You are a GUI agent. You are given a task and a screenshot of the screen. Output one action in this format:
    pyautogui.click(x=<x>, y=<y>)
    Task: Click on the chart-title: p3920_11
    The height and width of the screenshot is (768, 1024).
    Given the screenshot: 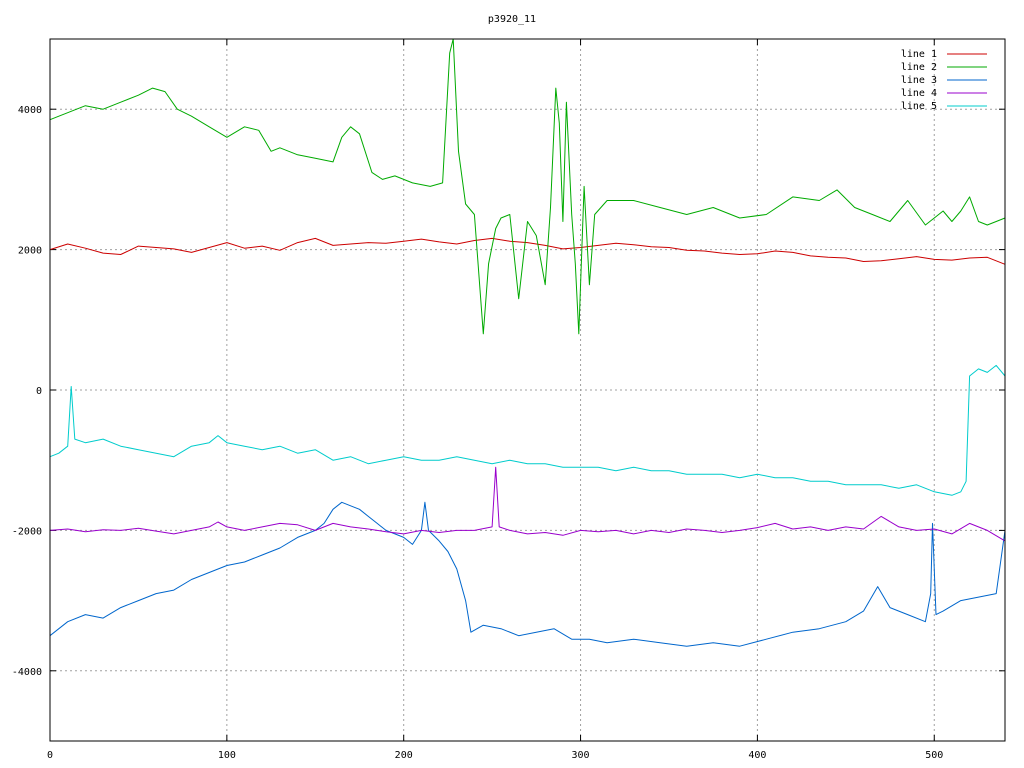 What is the action you would take?
    pyautogui.click(x=512, y=19)
    